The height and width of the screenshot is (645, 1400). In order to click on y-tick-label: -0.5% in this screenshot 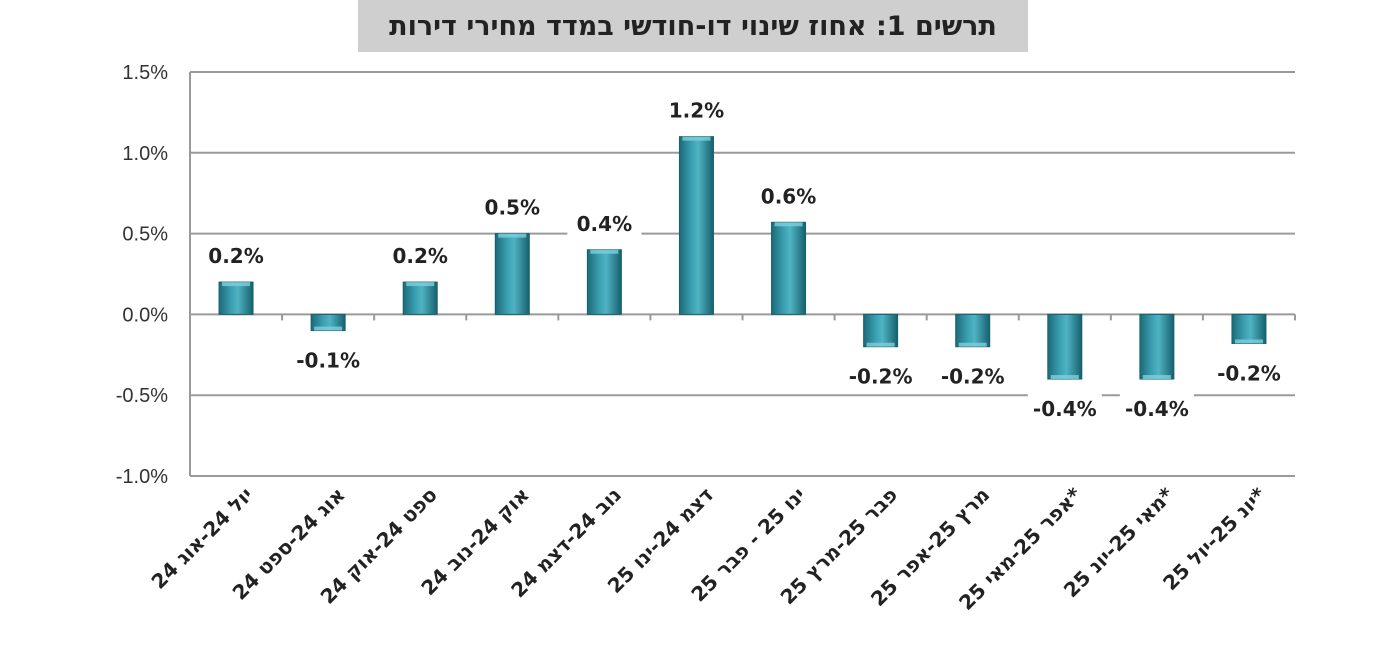, I will do `click(142, 396)`.